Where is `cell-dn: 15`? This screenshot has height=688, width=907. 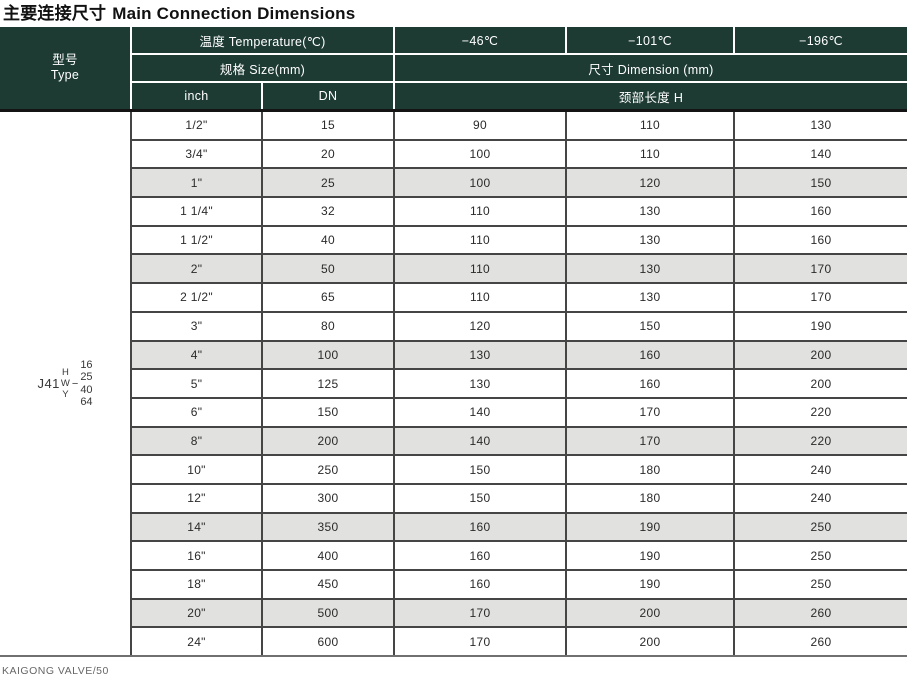 cell-dn: 15 is located at coordinates (328, 125).